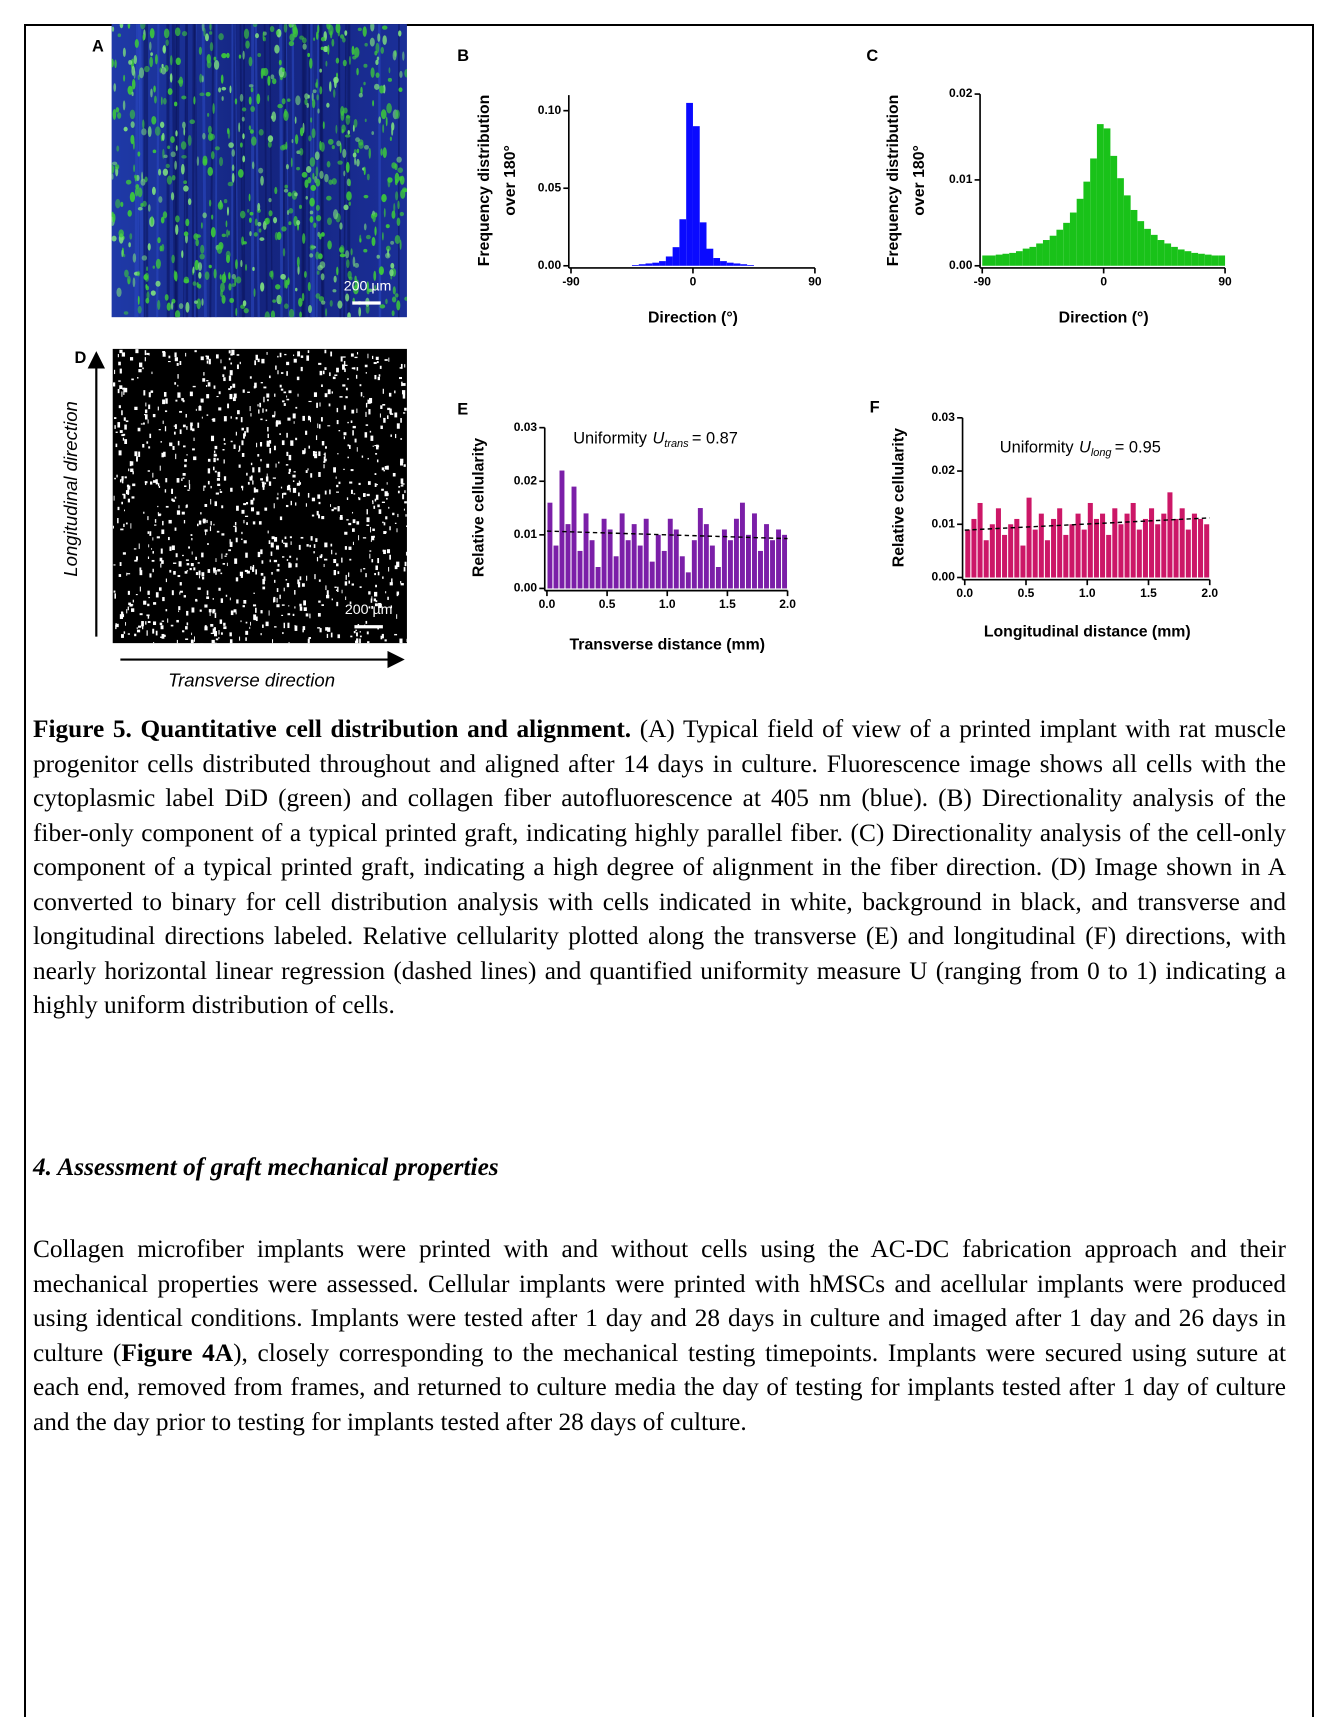  I want to click on figure-ref: Figure 4A, so click(177, 1352).